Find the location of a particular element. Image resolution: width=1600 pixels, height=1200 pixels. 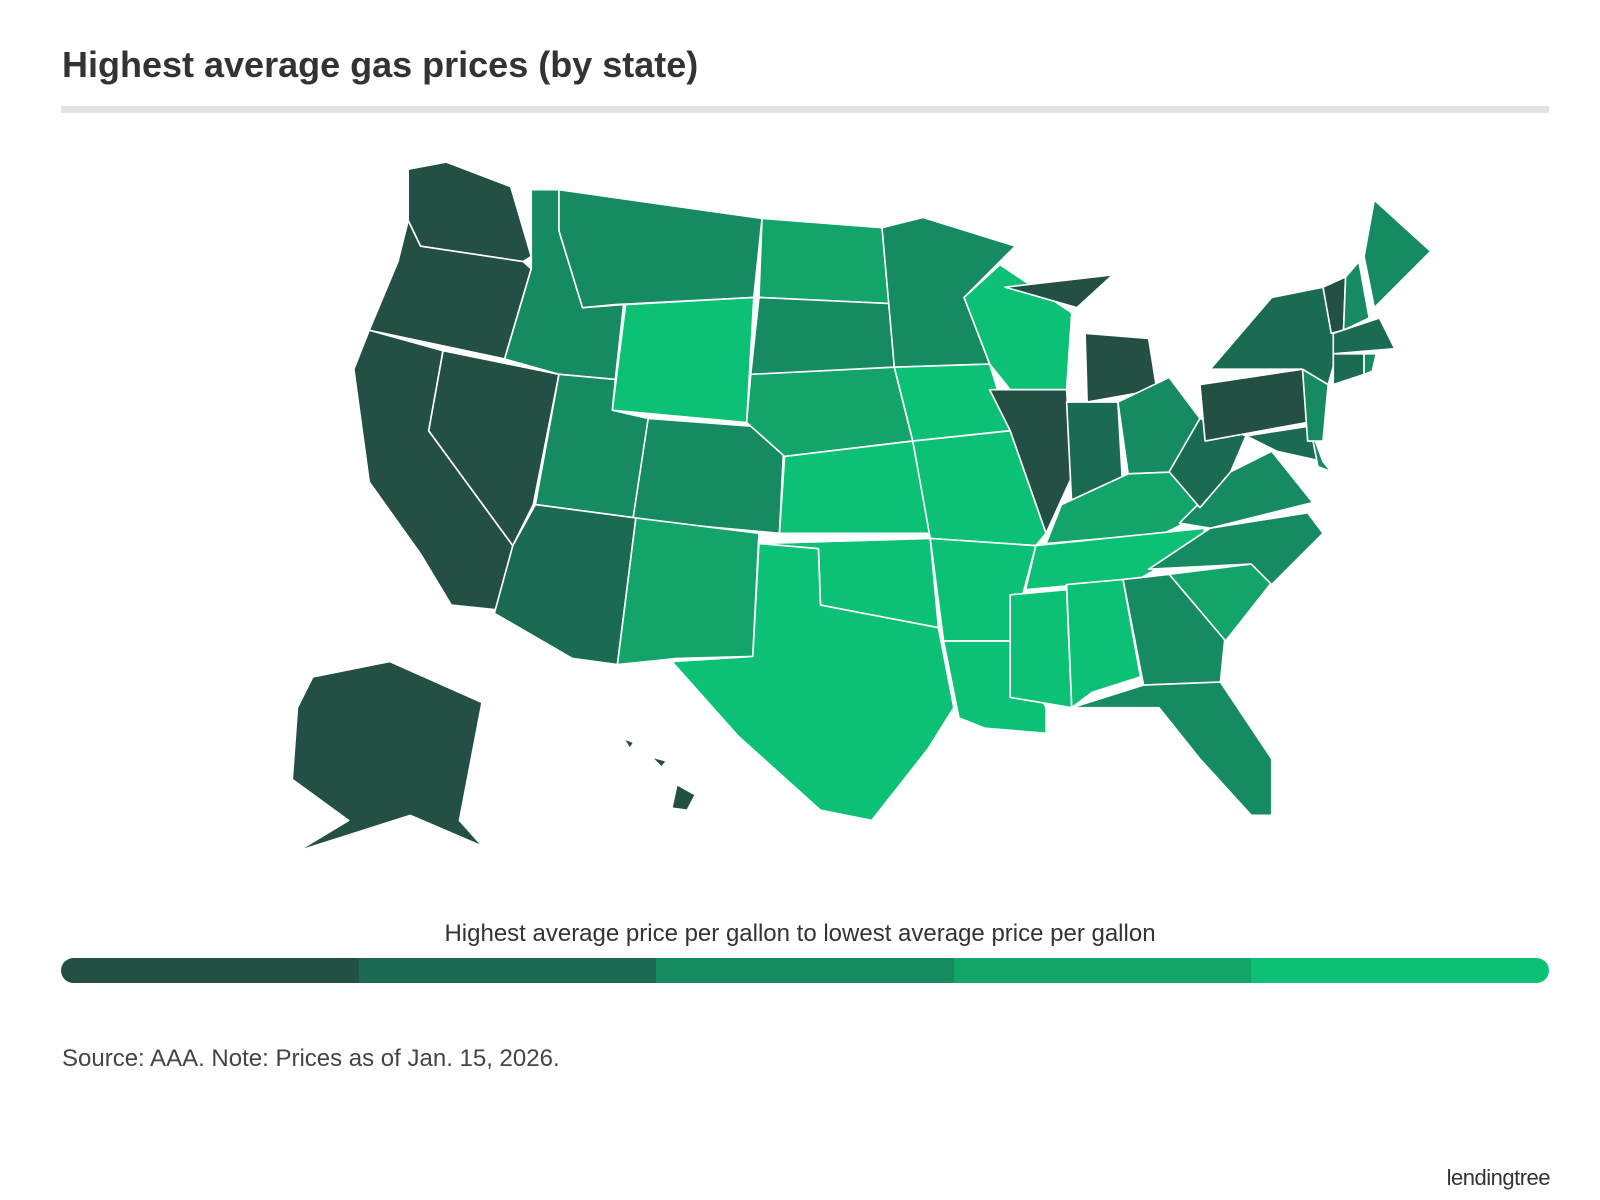

title-rule is located at coordinates (805, 109).